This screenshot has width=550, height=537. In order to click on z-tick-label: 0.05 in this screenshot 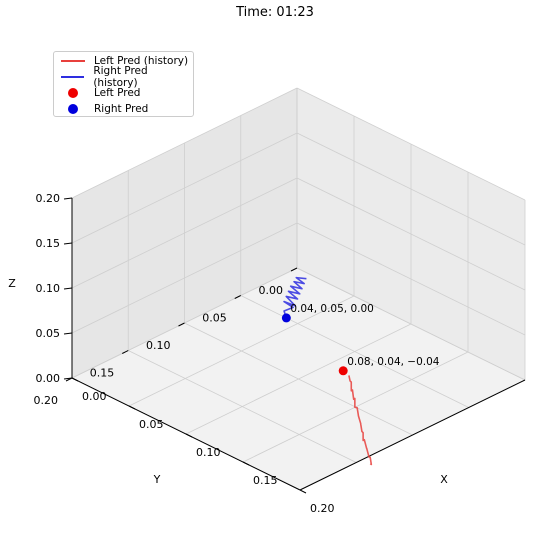, I will do `click(48, 333)`.